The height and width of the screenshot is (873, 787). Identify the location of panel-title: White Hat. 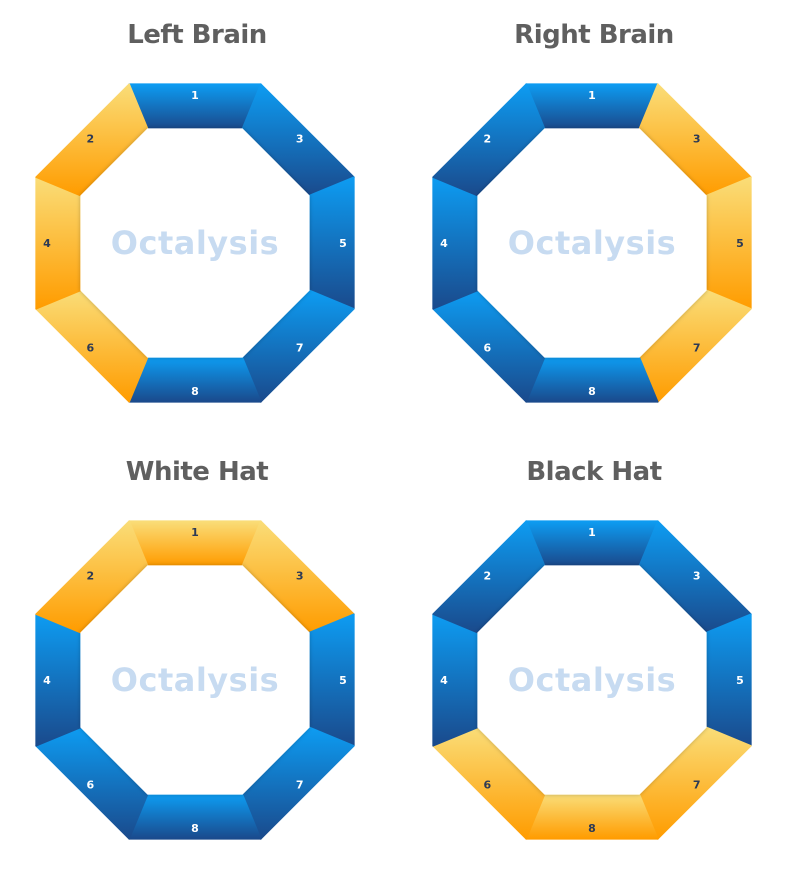
(197, 472).